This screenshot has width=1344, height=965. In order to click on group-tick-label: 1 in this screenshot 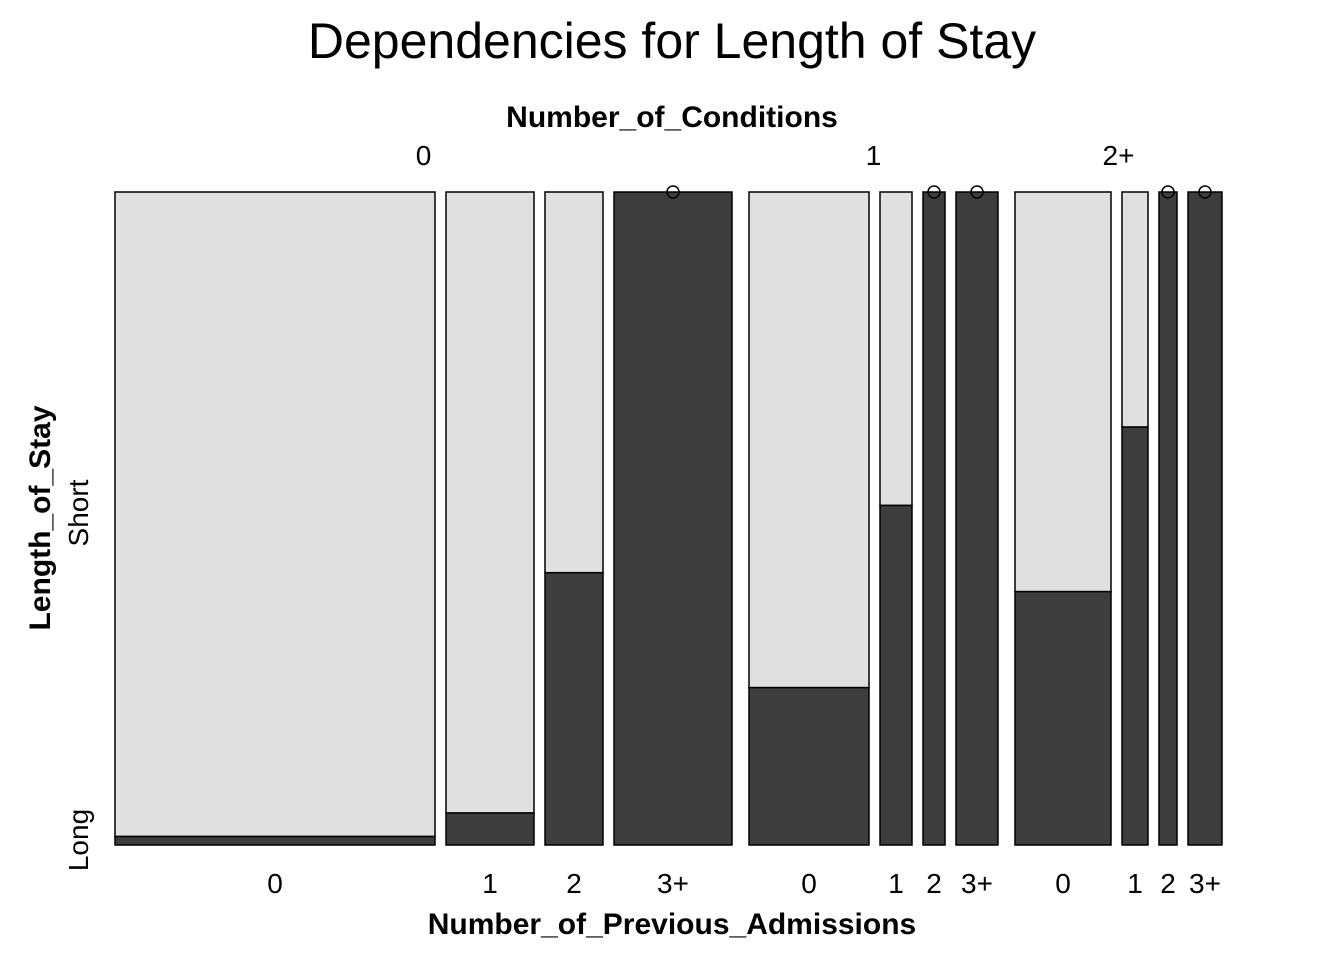, I will do `click(874, 155)`.